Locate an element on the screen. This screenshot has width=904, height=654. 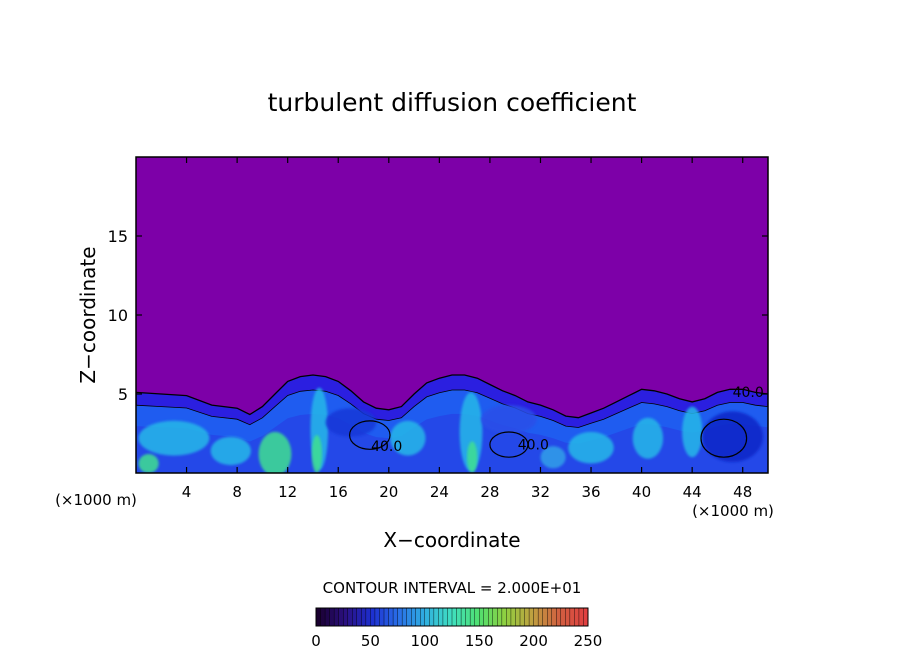
contour-label-2: 40.0 is located at coordinates (533, 445).